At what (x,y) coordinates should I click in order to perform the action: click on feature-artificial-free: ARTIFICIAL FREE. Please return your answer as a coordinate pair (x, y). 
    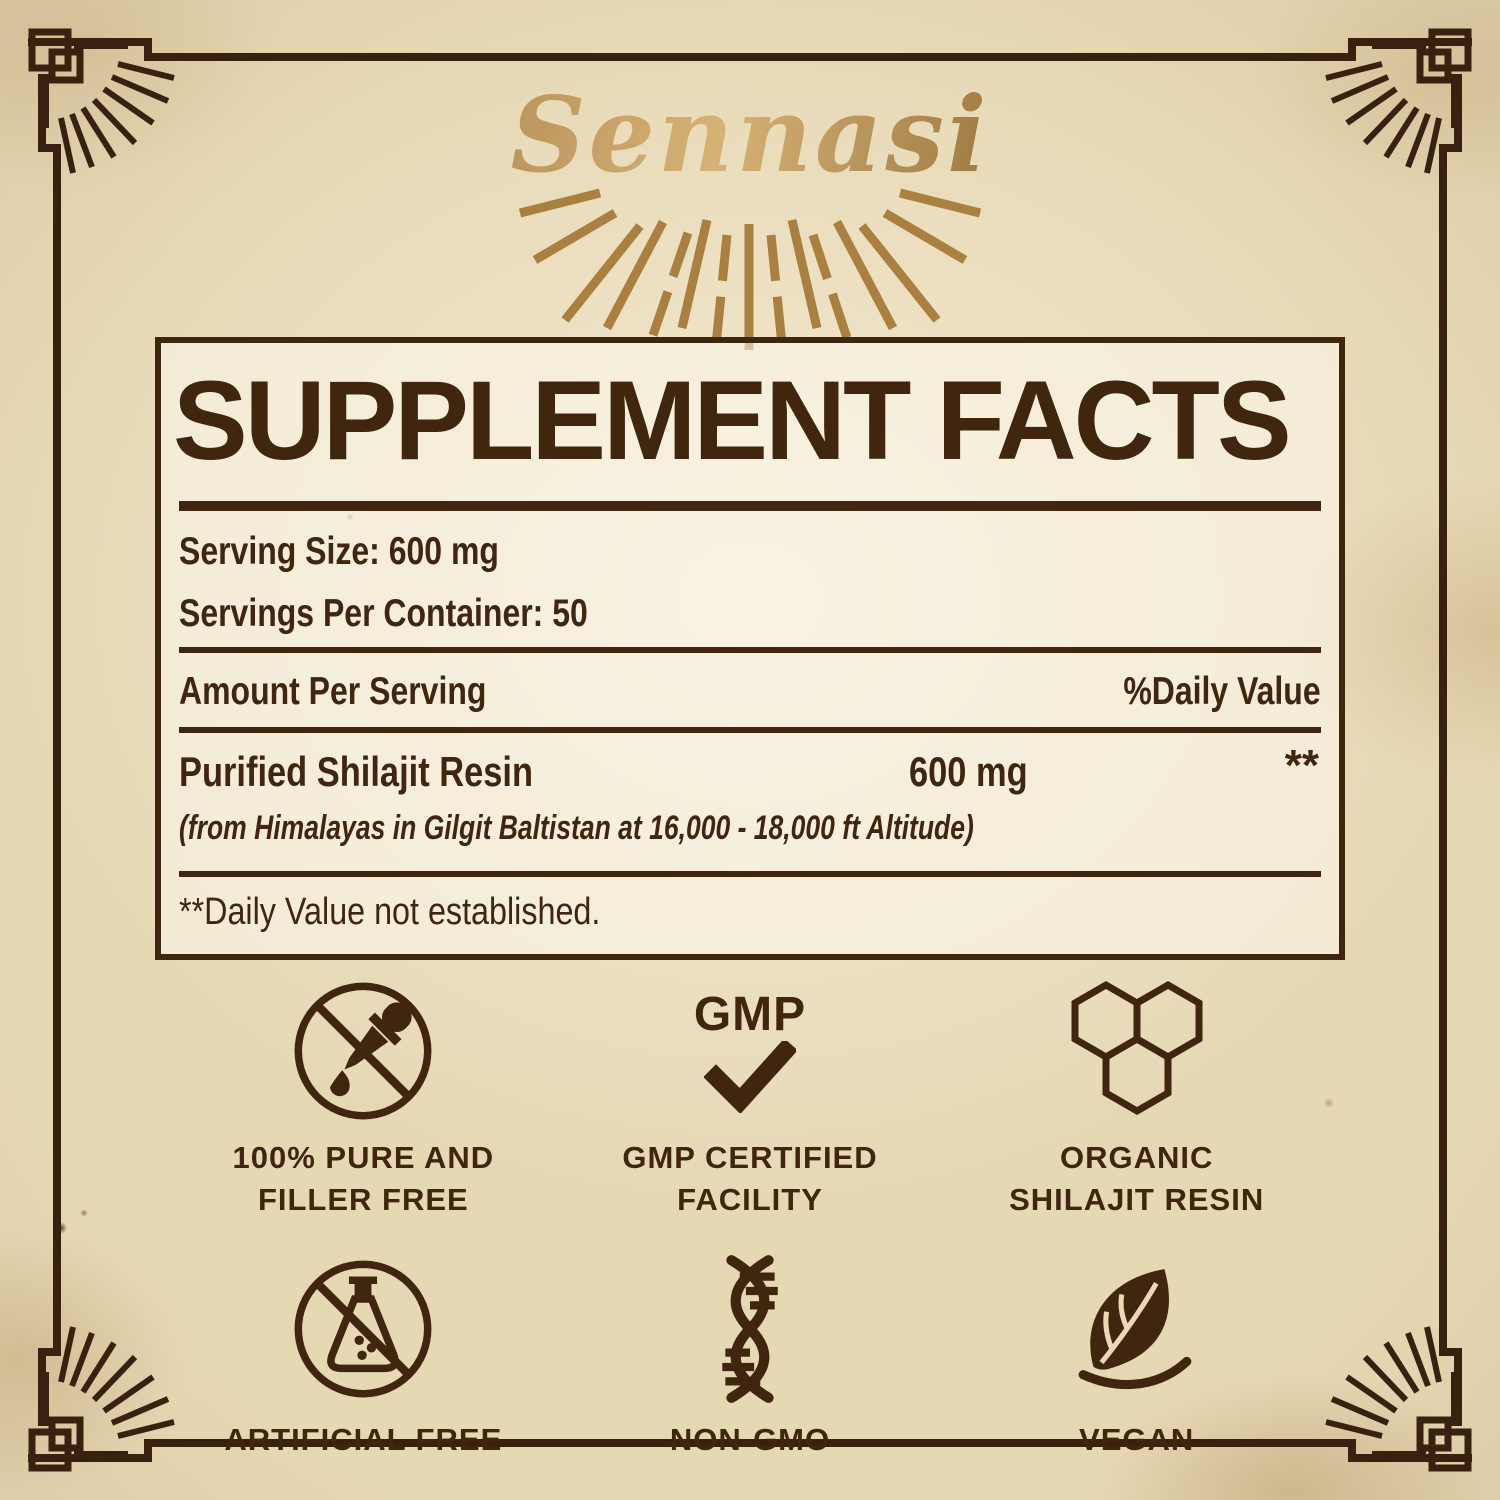
    Looking at the image, I should click on (363, 1355).